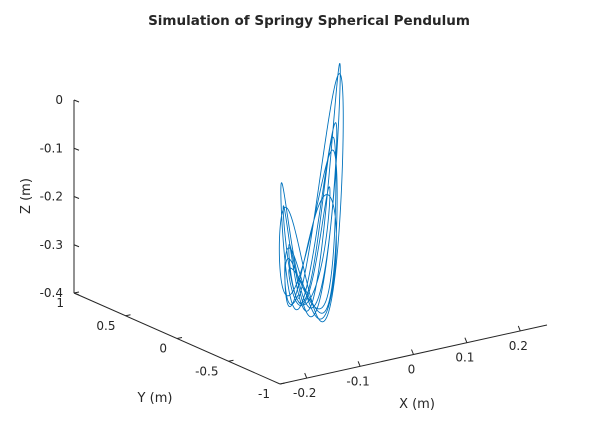  What do you see at coordinates (51, 293) in the screenshot?
I see `z-tick-label: -0.4` at bounding box center [51, 293].